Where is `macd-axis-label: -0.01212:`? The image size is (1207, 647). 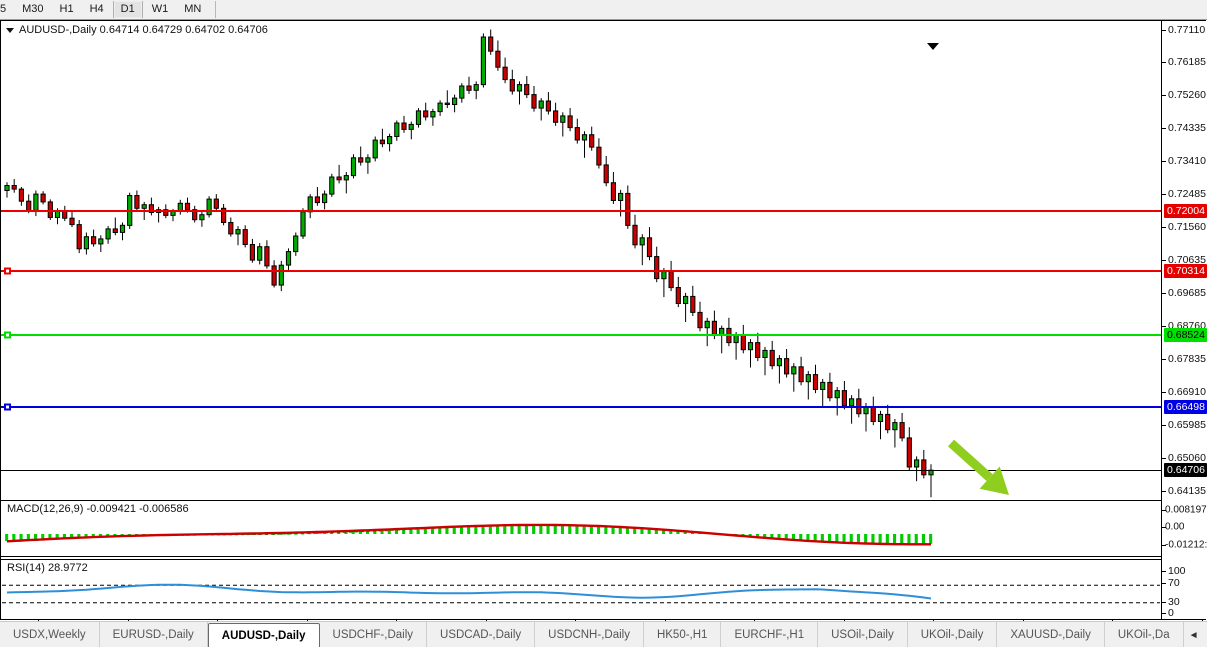 macd-axis-label: -0.01212: is located at coordinates (1186, 545).